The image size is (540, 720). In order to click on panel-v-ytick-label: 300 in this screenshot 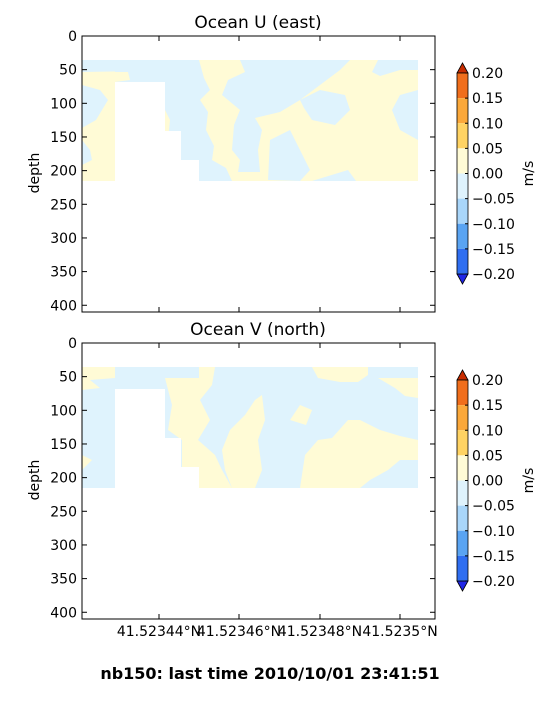, I will do `click(63, 546)`.